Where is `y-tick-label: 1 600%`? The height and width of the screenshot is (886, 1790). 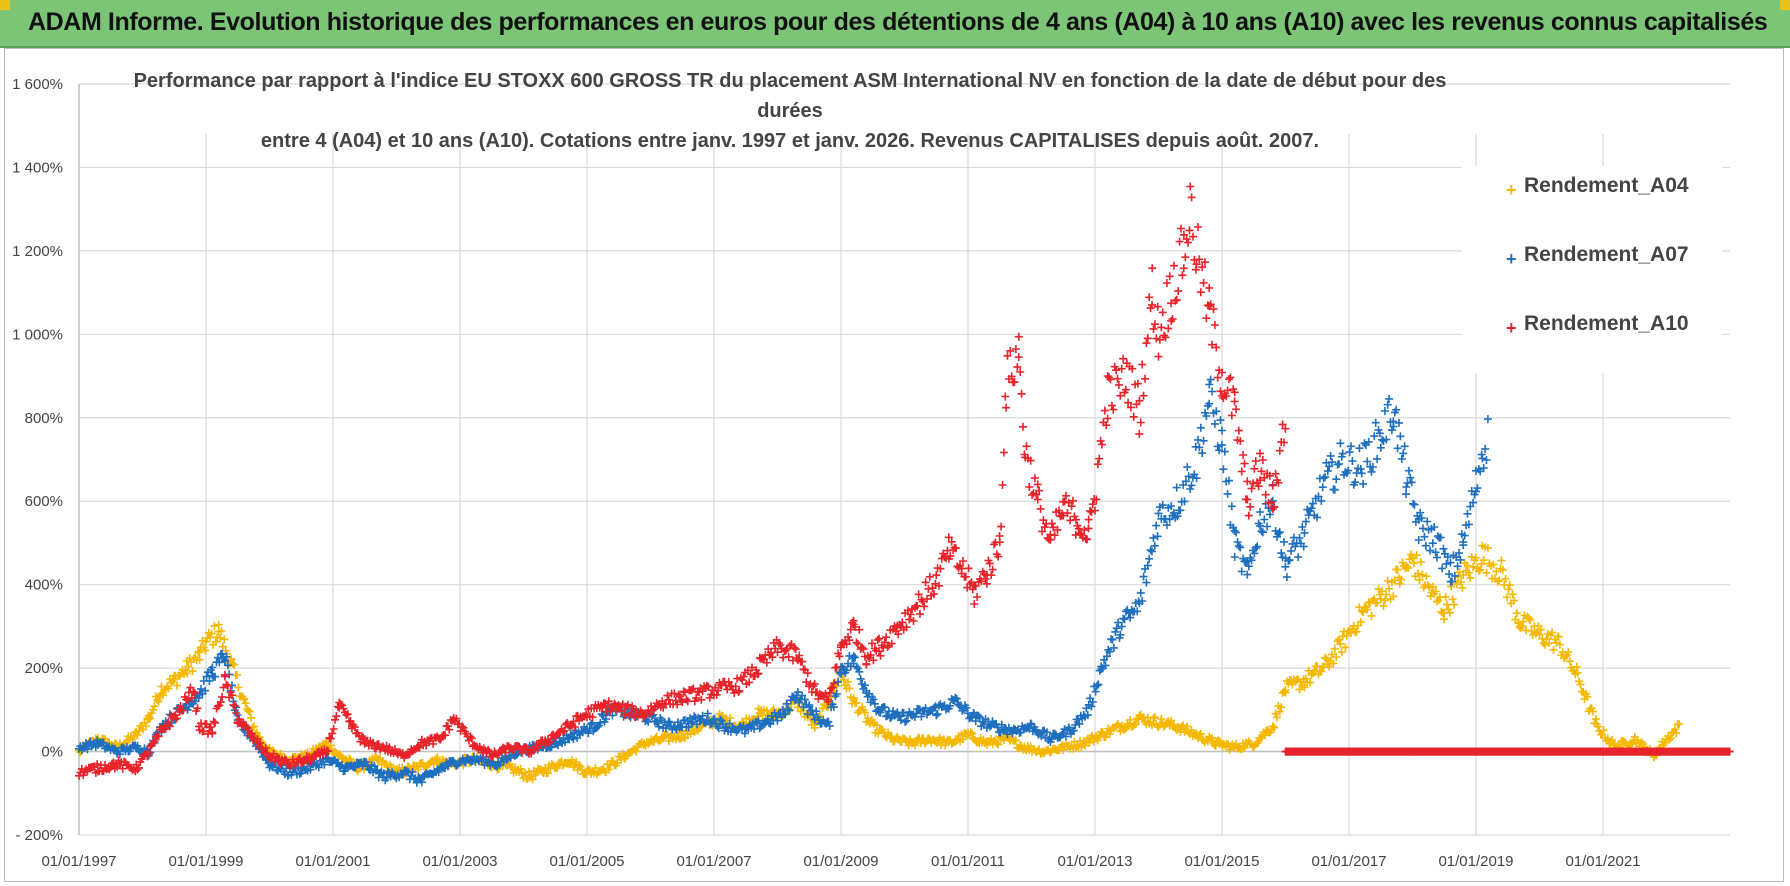
y-tick-label: 1 600% is located at coordinates (37, 84).